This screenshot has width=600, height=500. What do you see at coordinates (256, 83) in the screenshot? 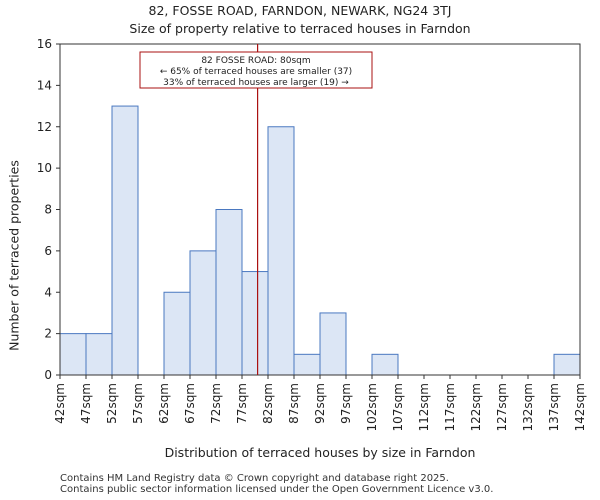
I see `annotation-text: 33% of terraced houses are larger (19) →` at bounding box center [256, 83].